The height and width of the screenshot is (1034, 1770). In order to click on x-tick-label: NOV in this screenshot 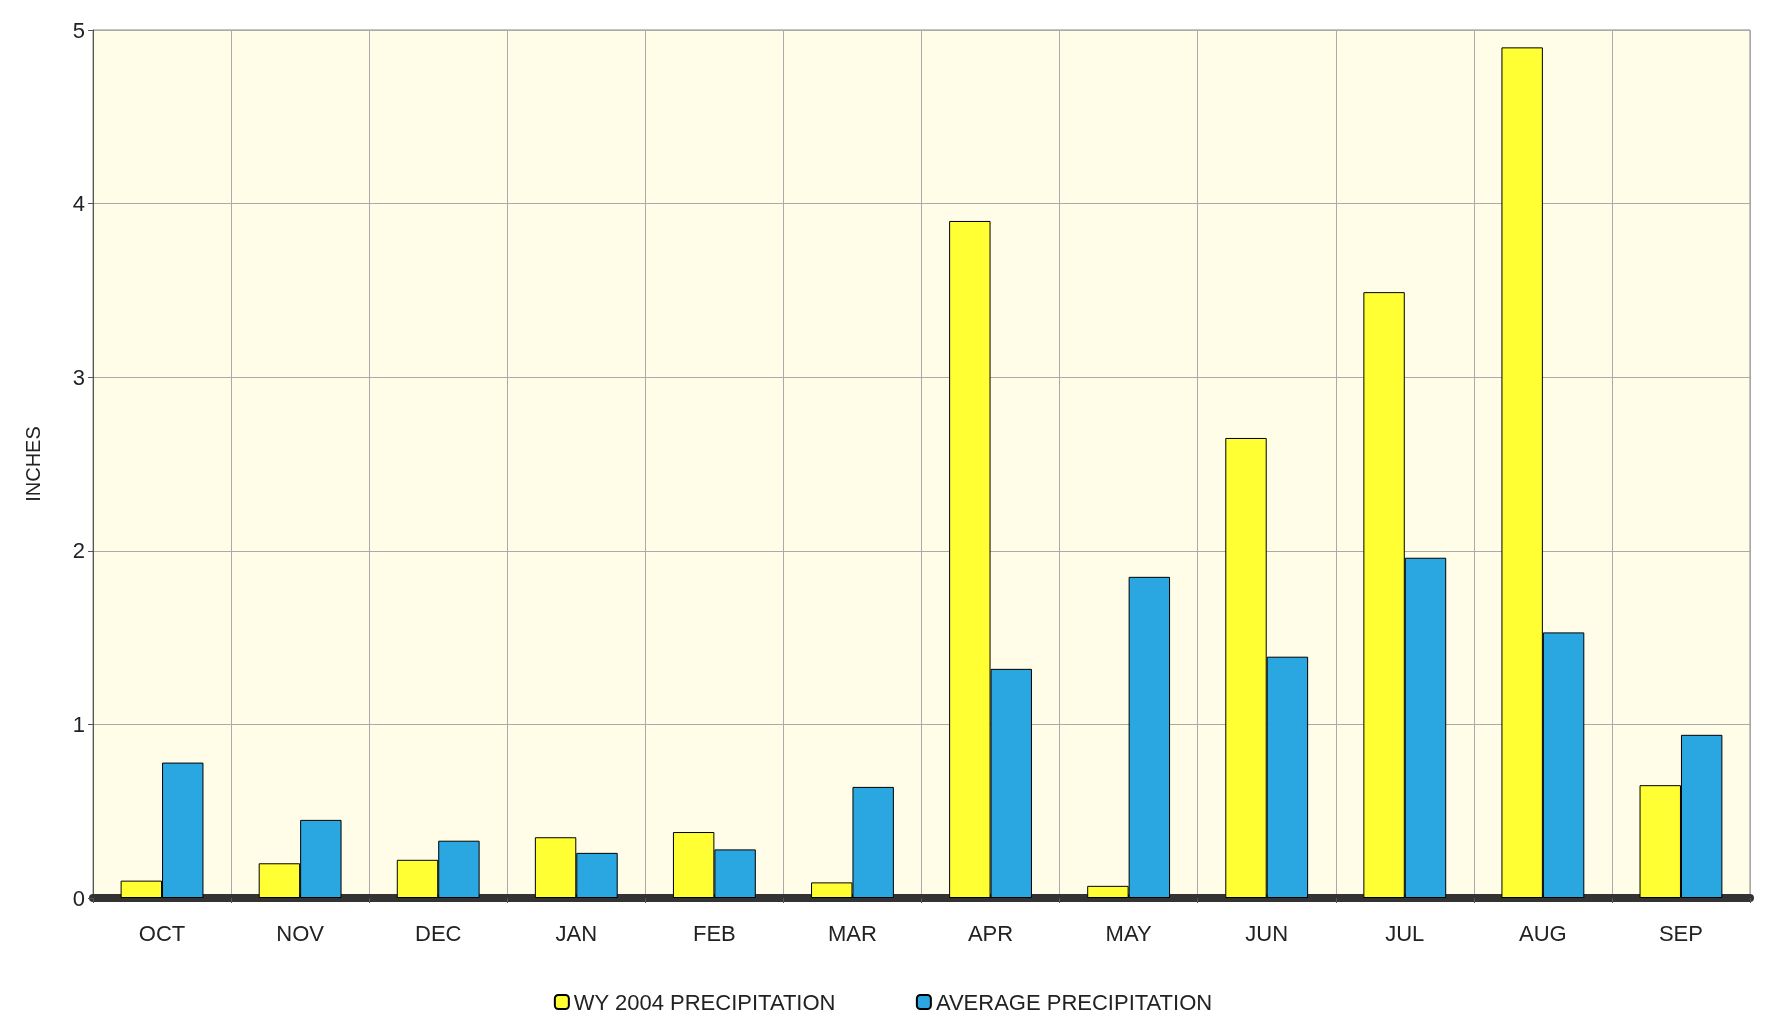, I will do `click(300, 933)`.